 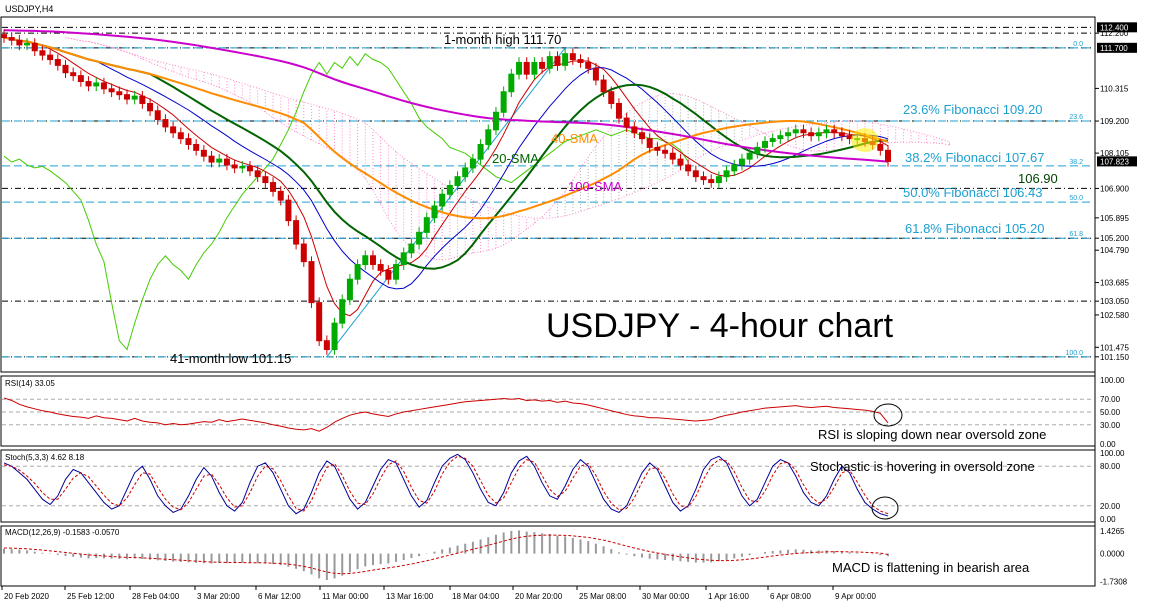 I want to click on stoch-signal-line, so click(x=446, y=485).